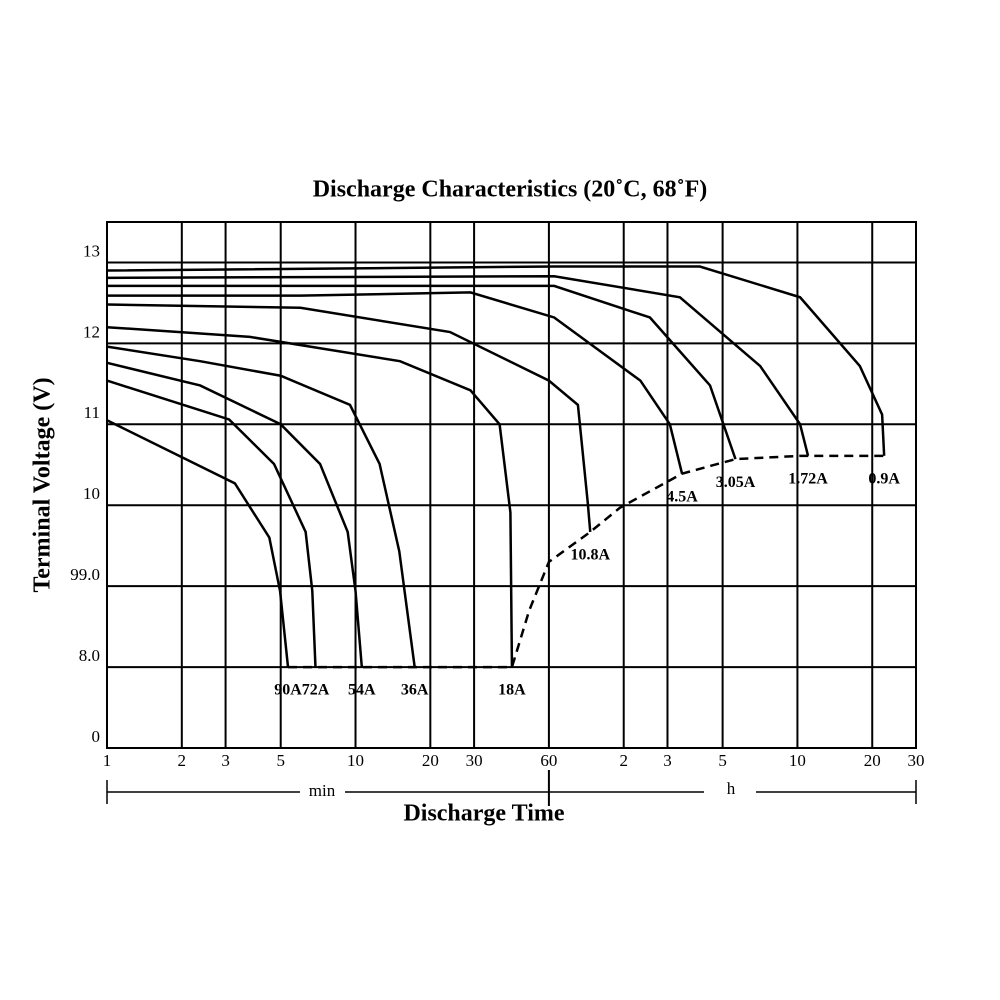  I want to click on y-tick-label: 13, so click(91, 250).